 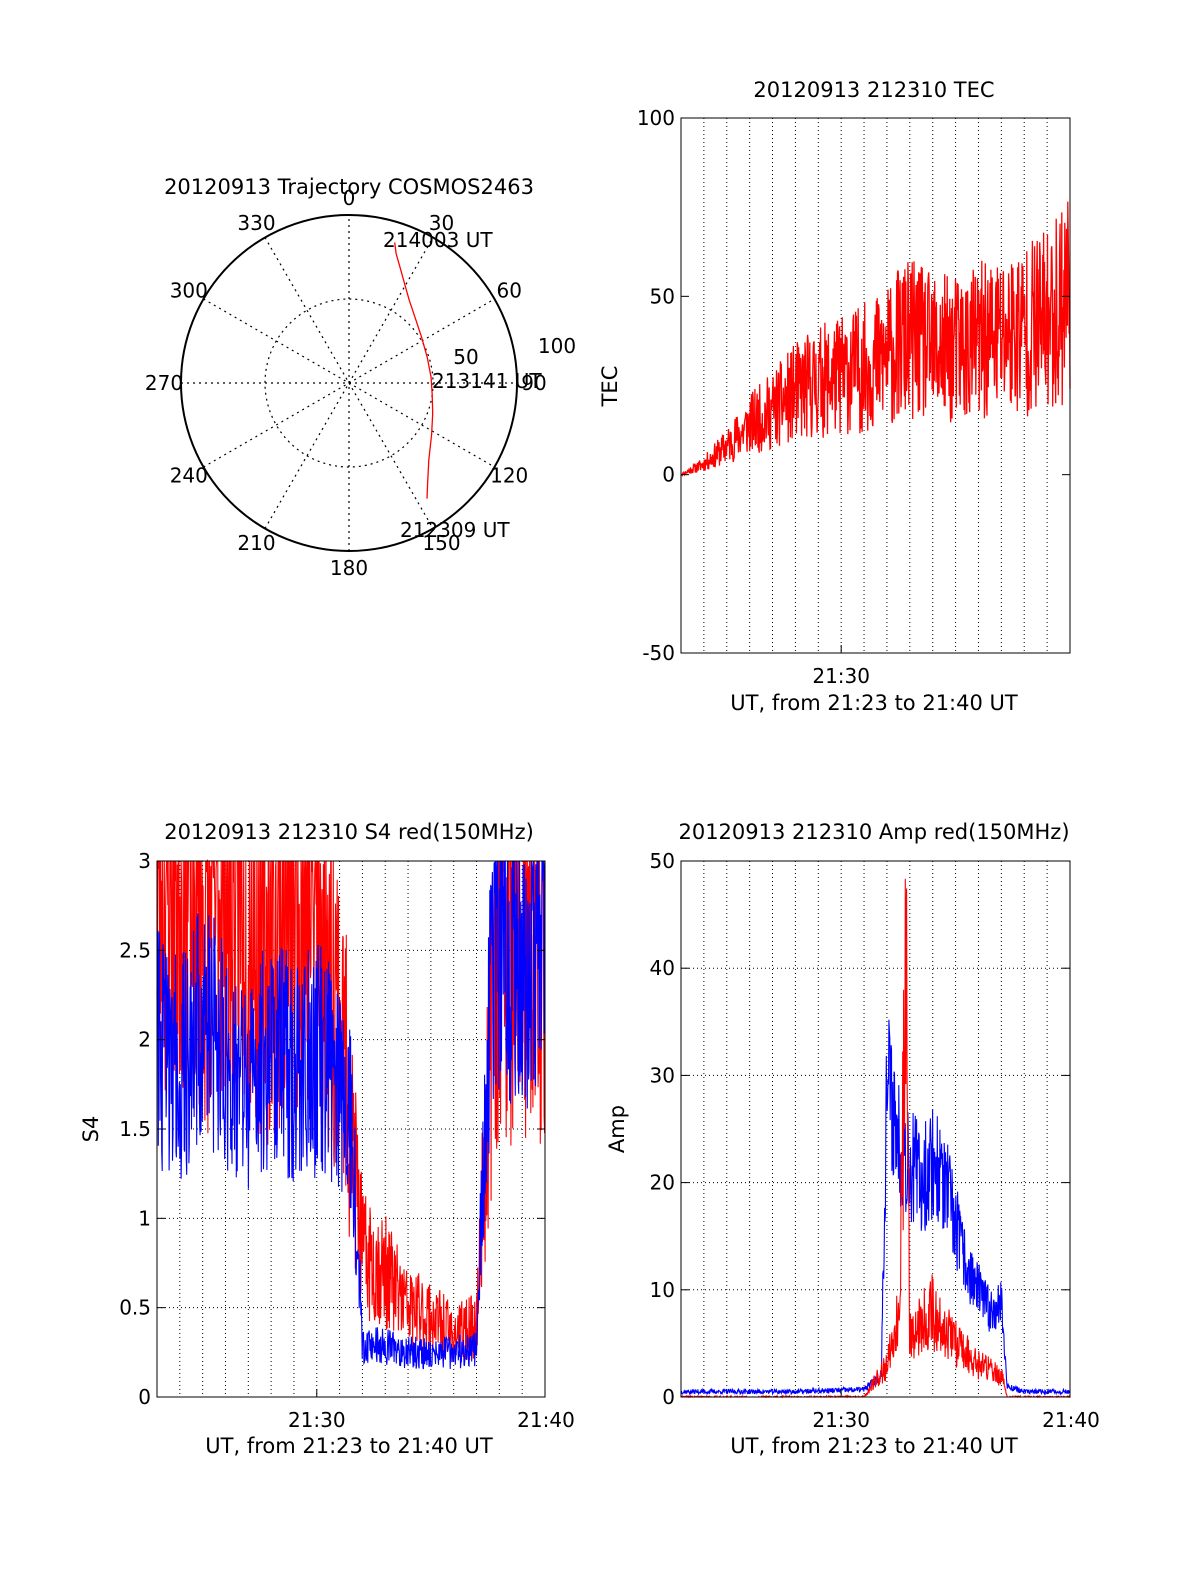 I want to click on amp-ylabel: Amp, so click(x=617, y=1129).